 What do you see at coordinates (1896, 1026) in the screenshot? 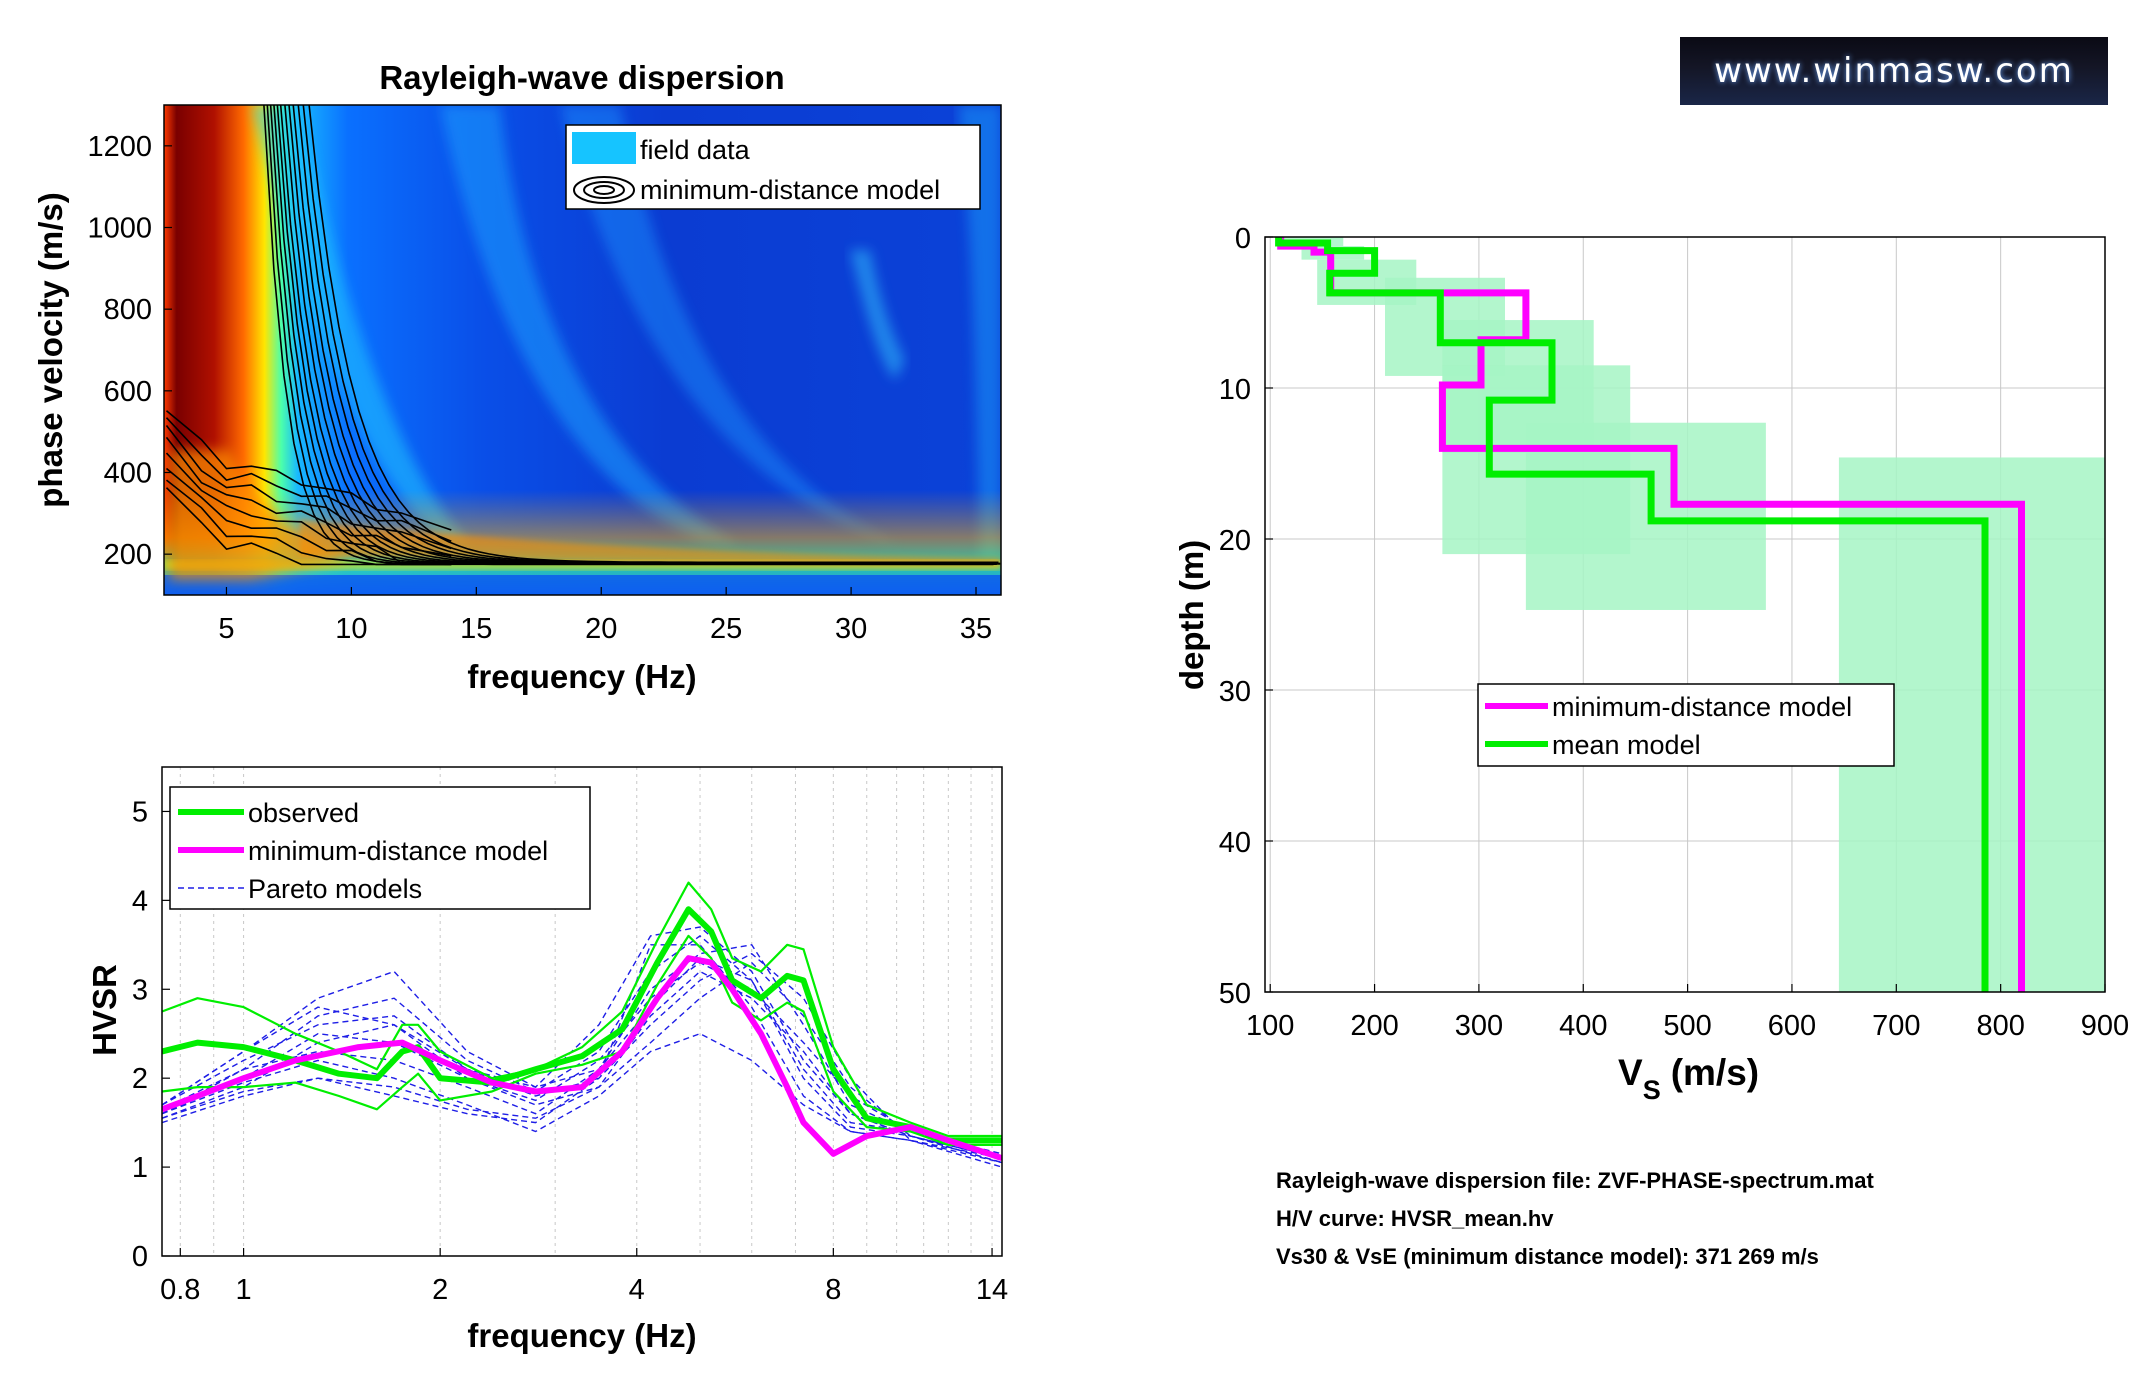
I see `x-tick-label: 700` at bounding box center [1896, 1026].